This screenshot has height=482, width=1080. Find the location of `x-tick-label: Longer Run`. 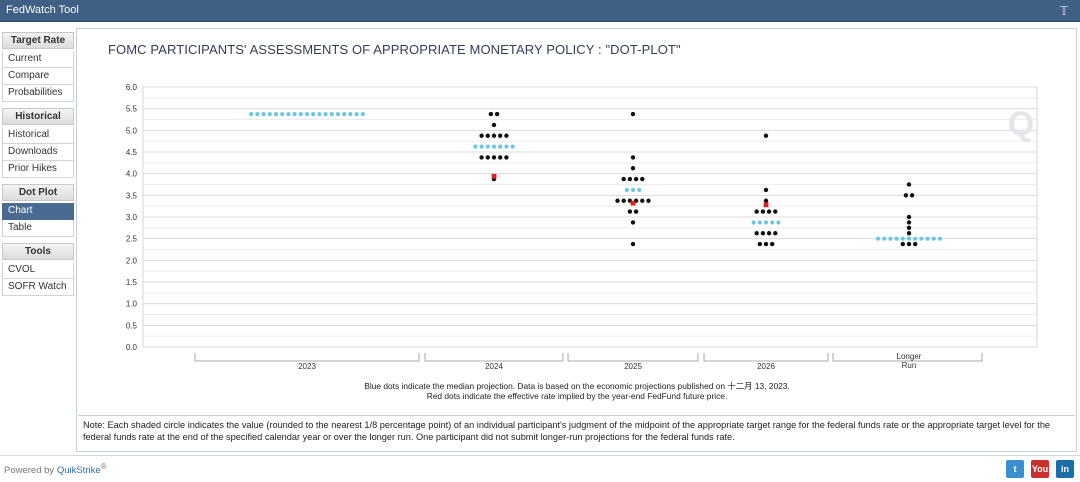

x-tick-label: Longer Run is located at coordinates (909, 361).